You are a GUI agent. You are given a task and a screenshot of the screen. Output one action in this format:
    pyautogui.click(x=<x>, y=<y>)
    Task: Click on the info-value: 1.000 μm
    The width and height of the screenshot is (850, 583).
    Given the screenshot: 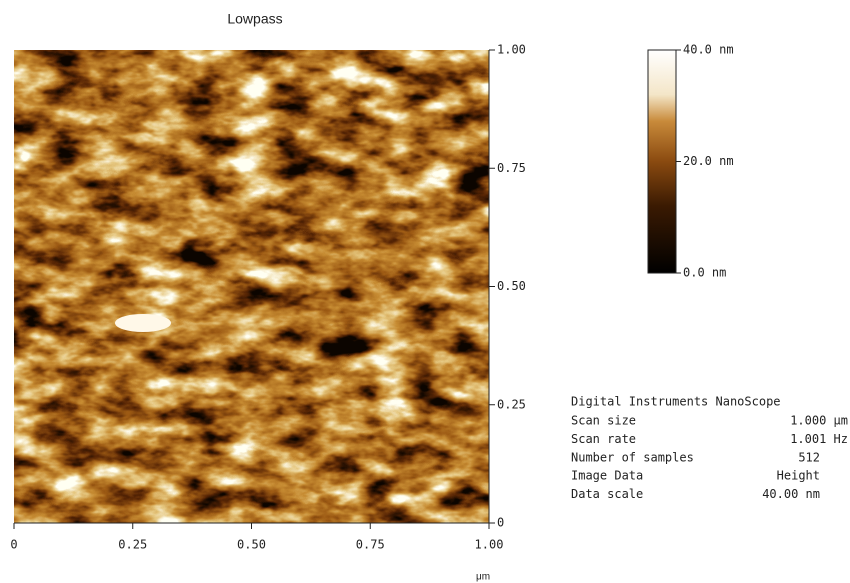 What is the action you would take?
    pyautogui.click(x=819, y=421)
    